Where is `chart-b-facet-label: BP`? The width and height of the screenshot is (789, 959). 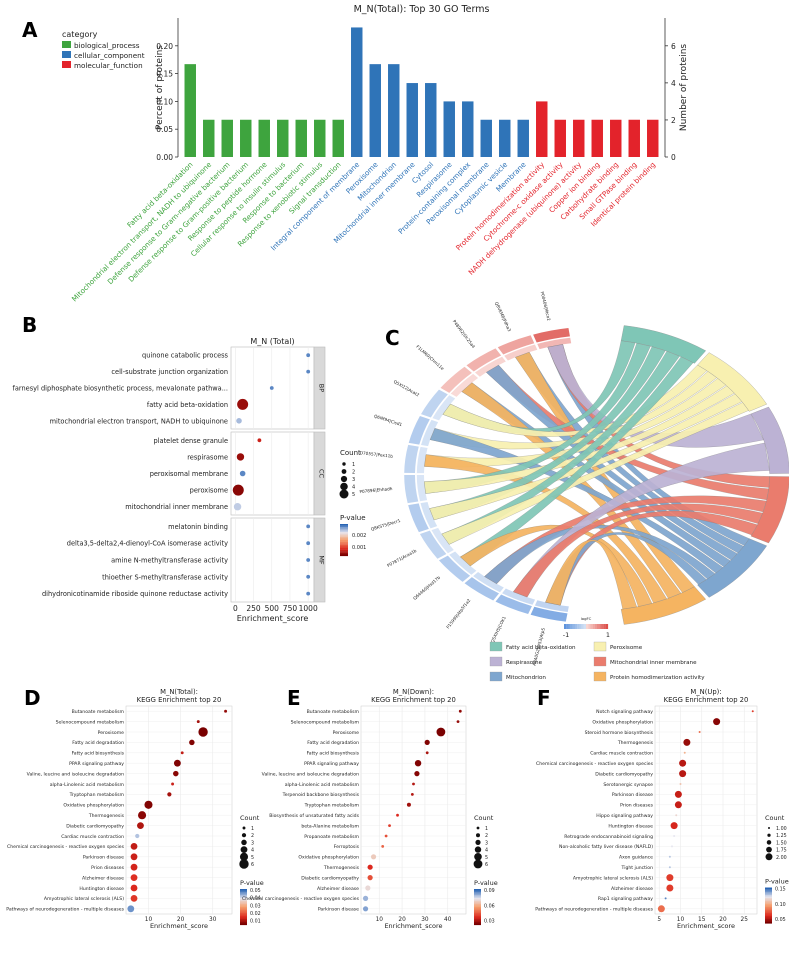
chart-b-facet-label: BP is located at coordinates (322, 388).